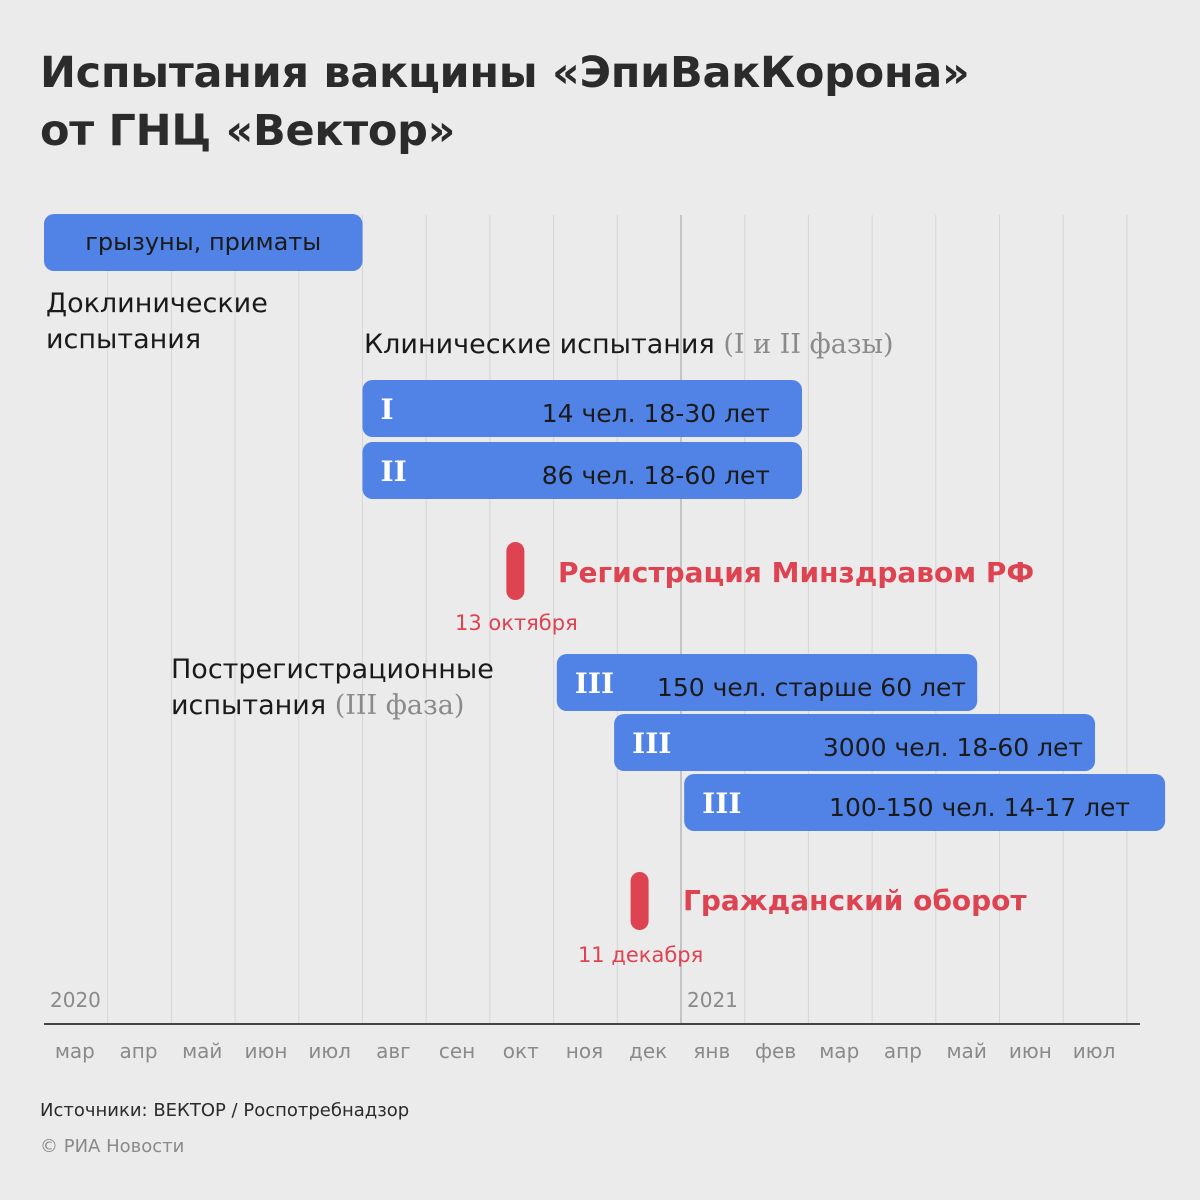 The height and width of the screenshot is (1200, 1200). Describe the element at coordinates (332, 669) in the screenshot. I see `postregistration-label-line-1: Пострегистрационные` at that location.